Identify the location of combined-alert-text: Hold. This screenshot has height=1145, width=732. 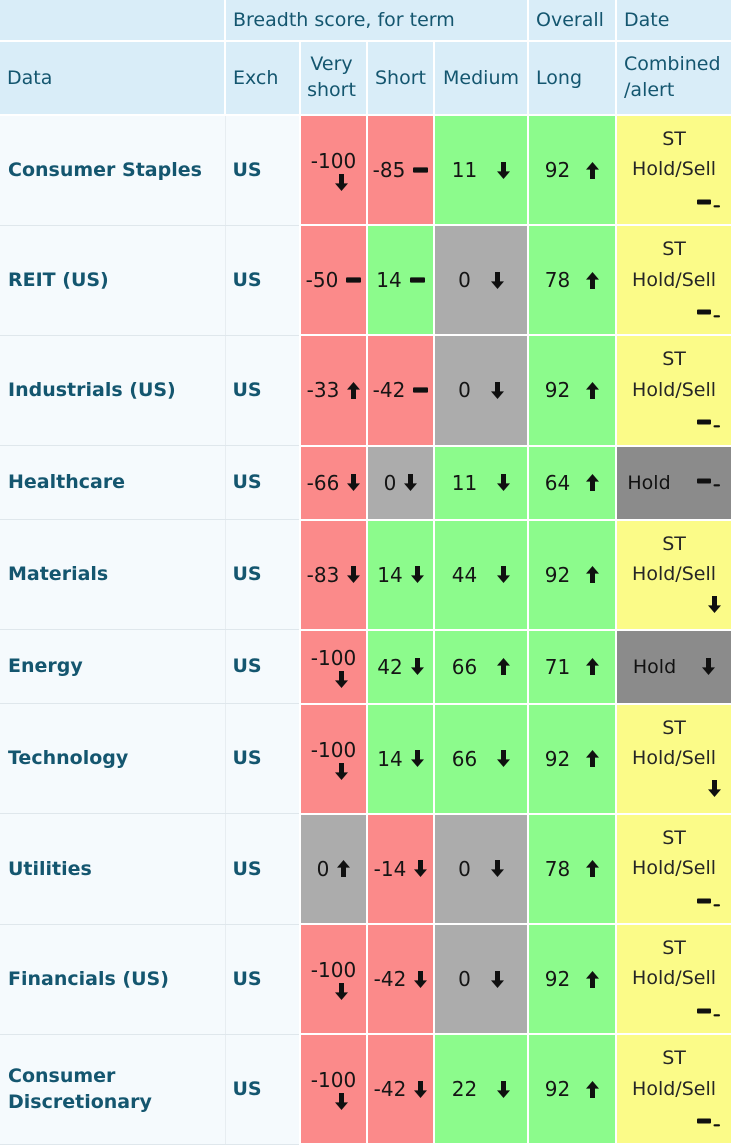
(649, 482).